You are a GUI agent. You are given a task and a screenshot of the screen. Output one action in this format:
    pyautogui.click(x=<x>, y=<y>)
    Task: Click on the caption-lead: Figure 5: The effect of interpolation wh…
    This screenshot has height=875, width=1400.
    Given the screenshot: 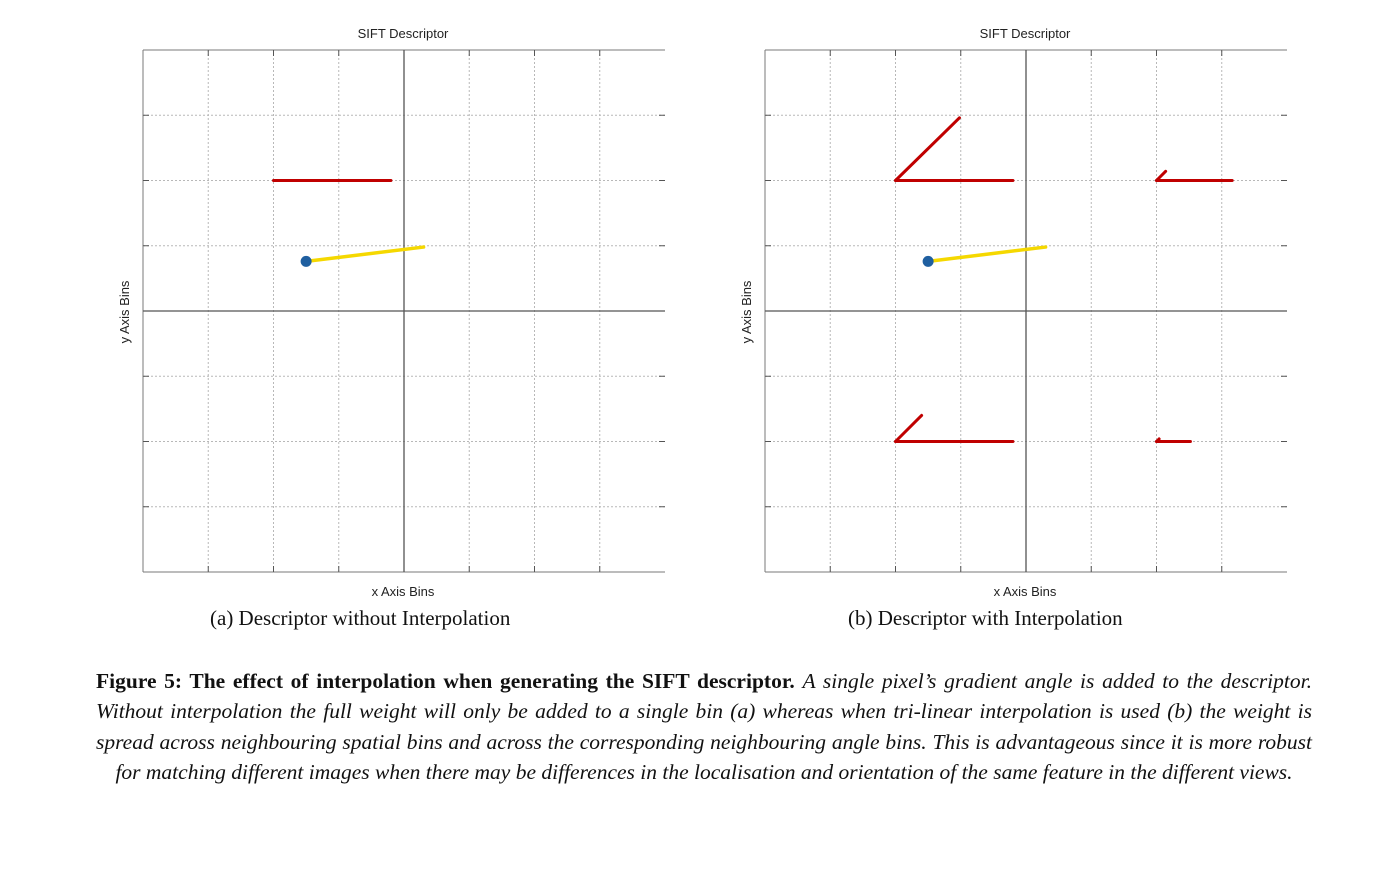 What is the action you would take?
    pyautogui.click(x=445, y=681)
    